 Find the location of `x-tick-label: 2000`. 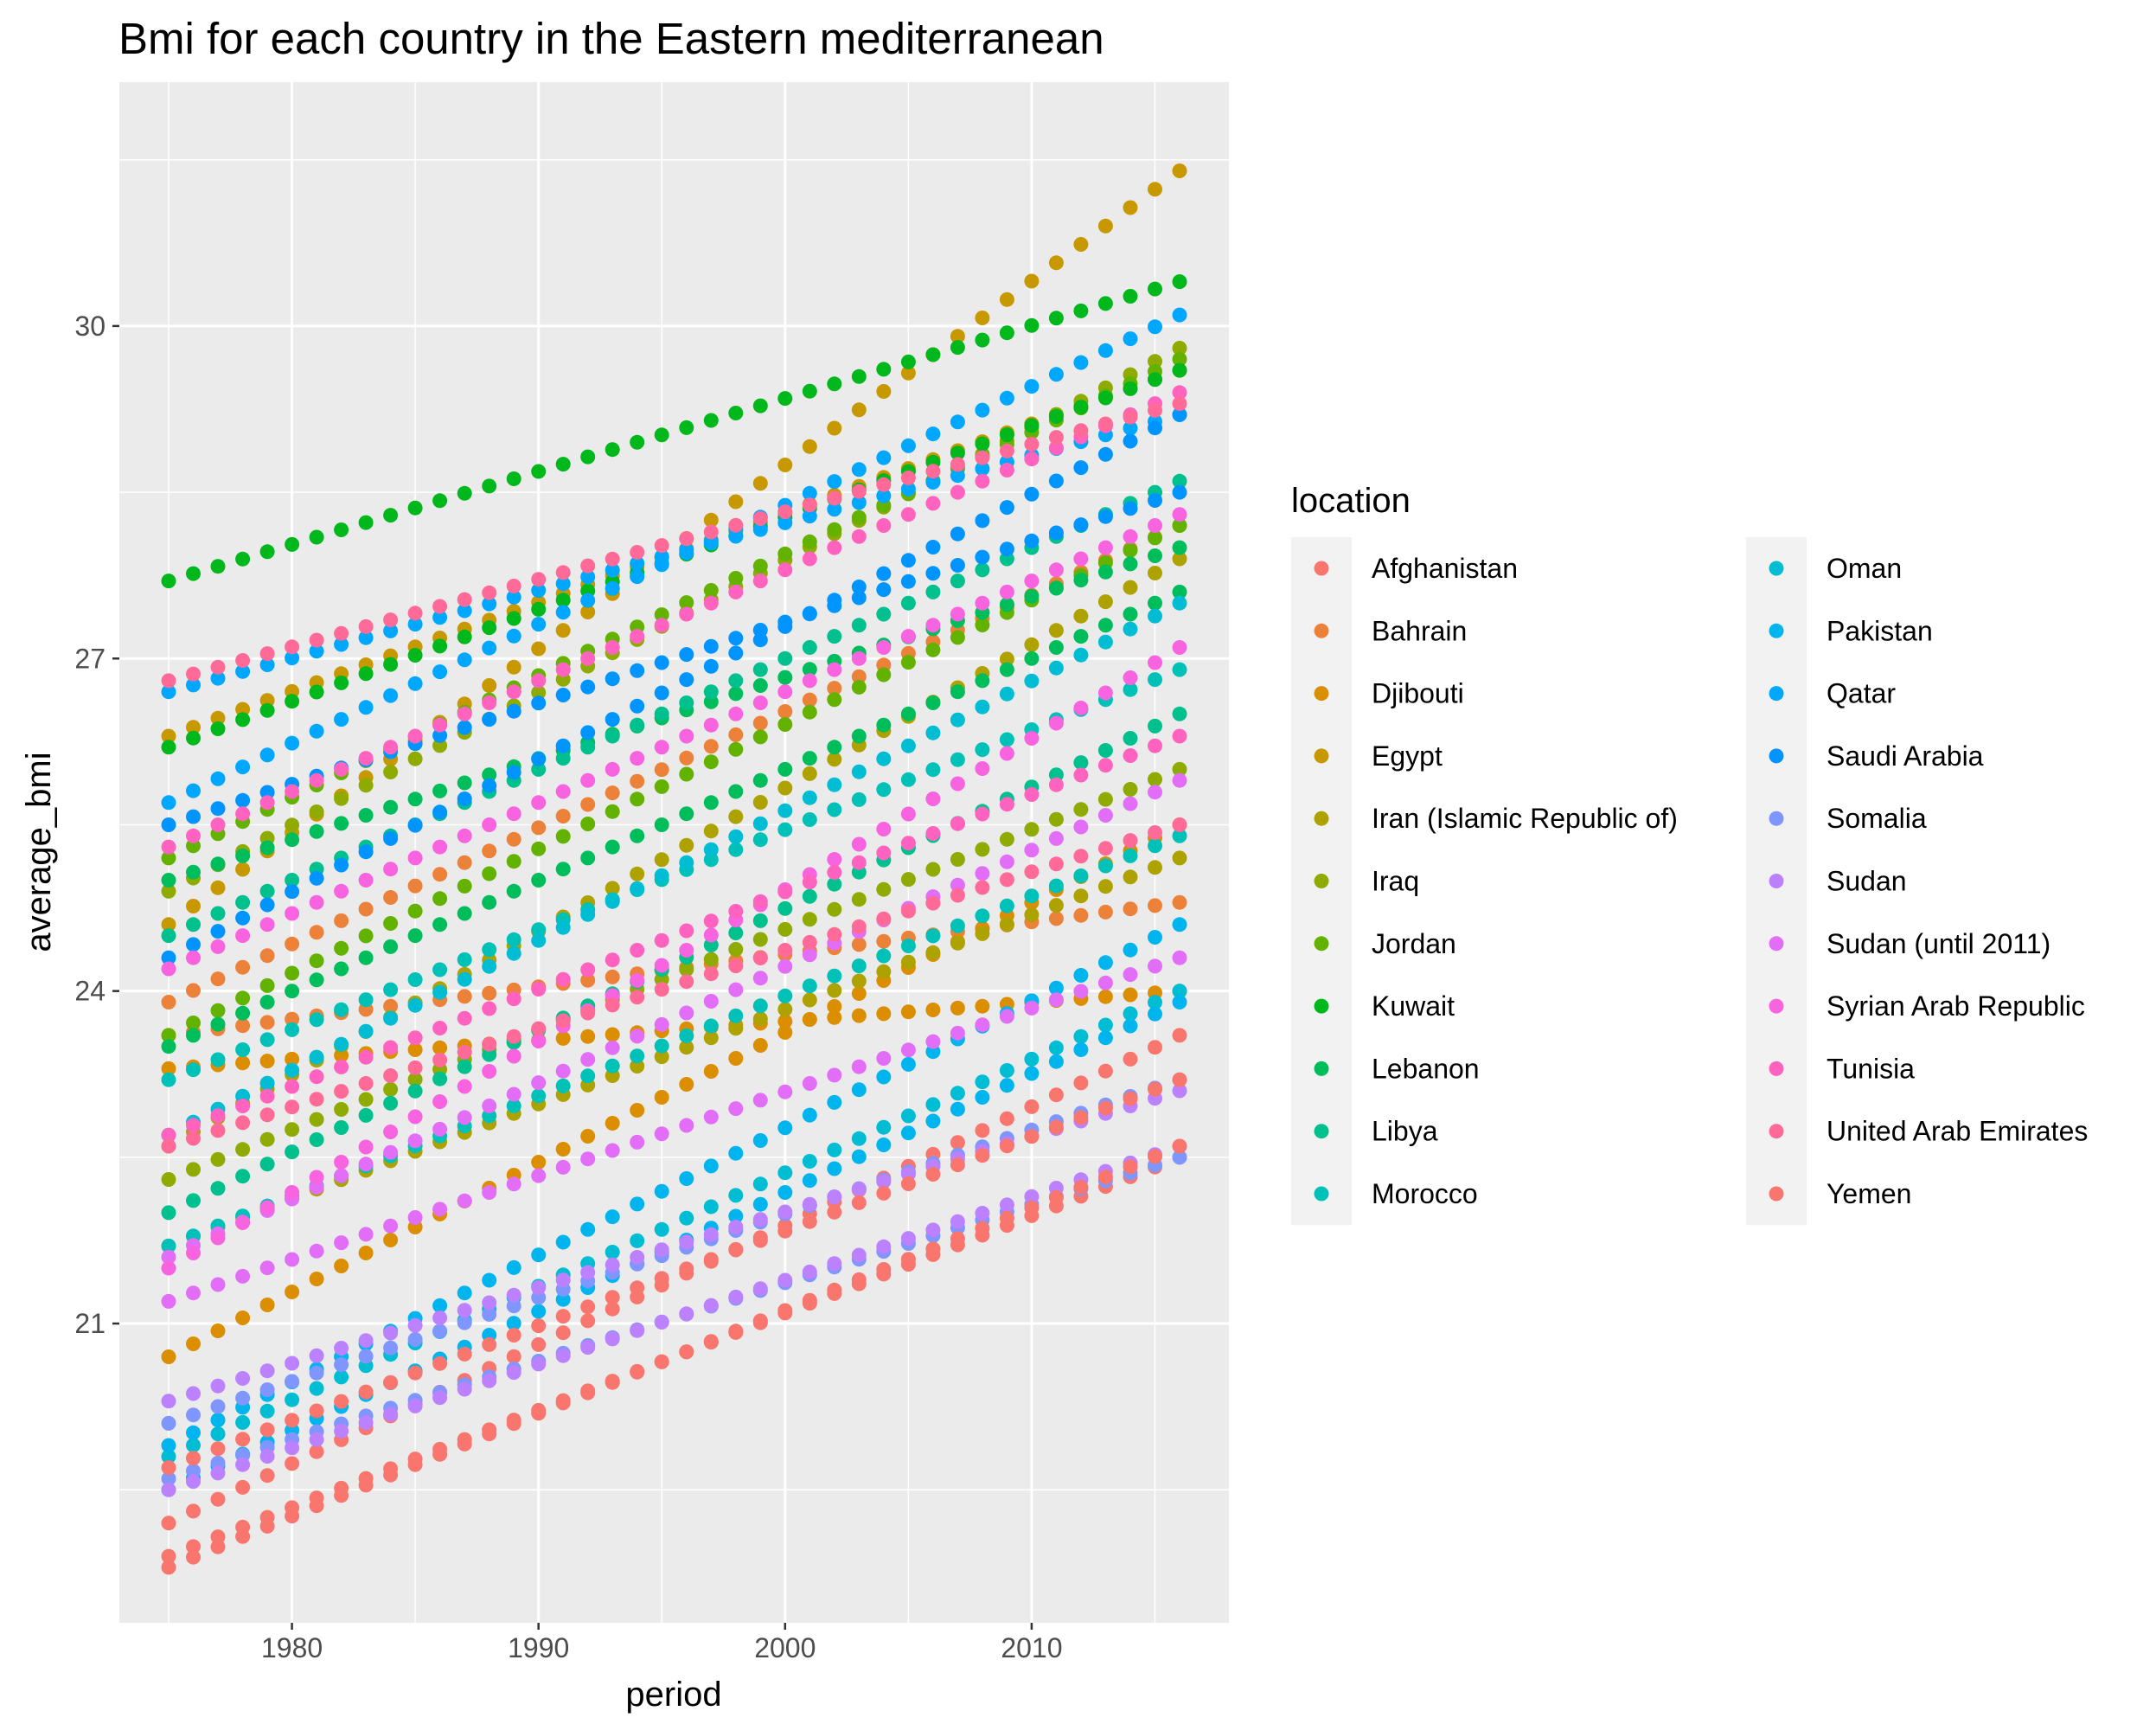

x-tick-label: 2000 is located at coordinates (785, 1647).